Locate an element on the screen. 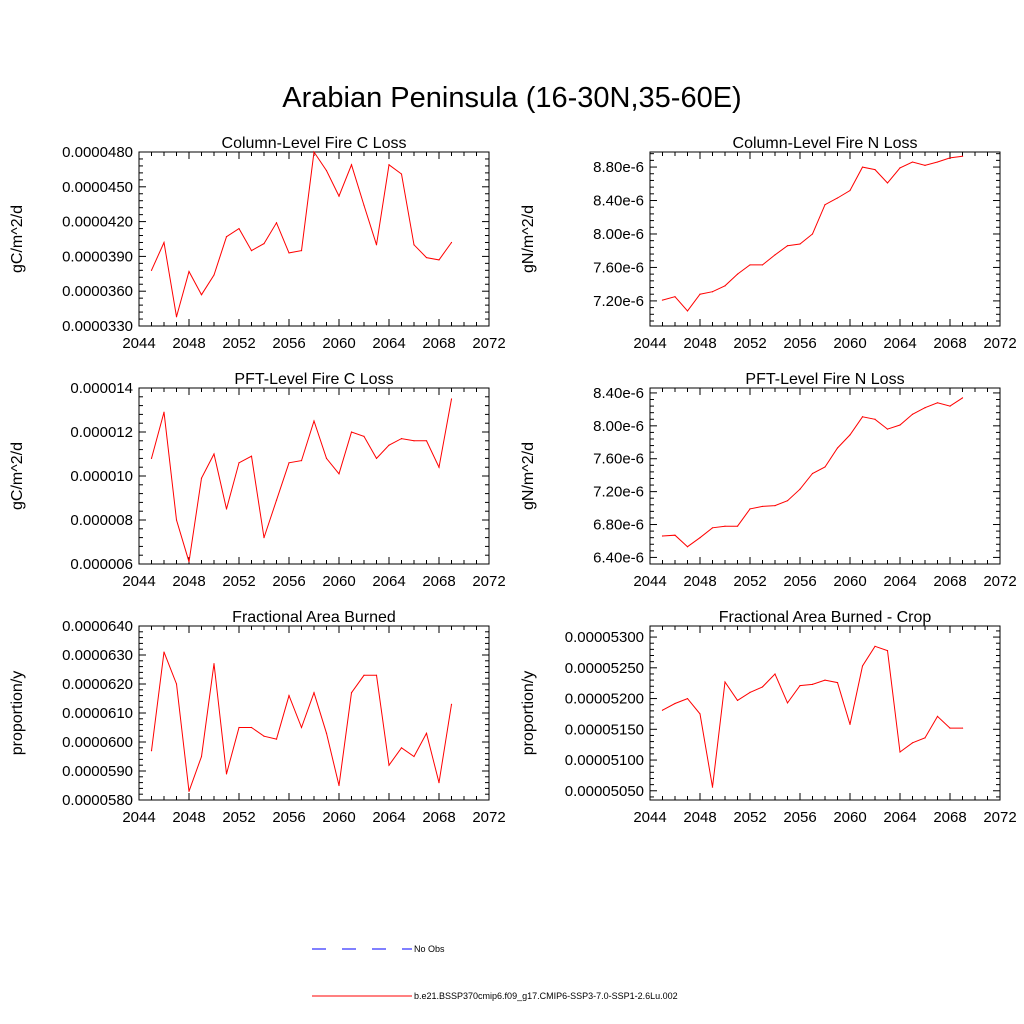 The height and width of the screenshot is (1024, 1024). y-tick-label: 0.0000390 is located at coordinates (97, 256).